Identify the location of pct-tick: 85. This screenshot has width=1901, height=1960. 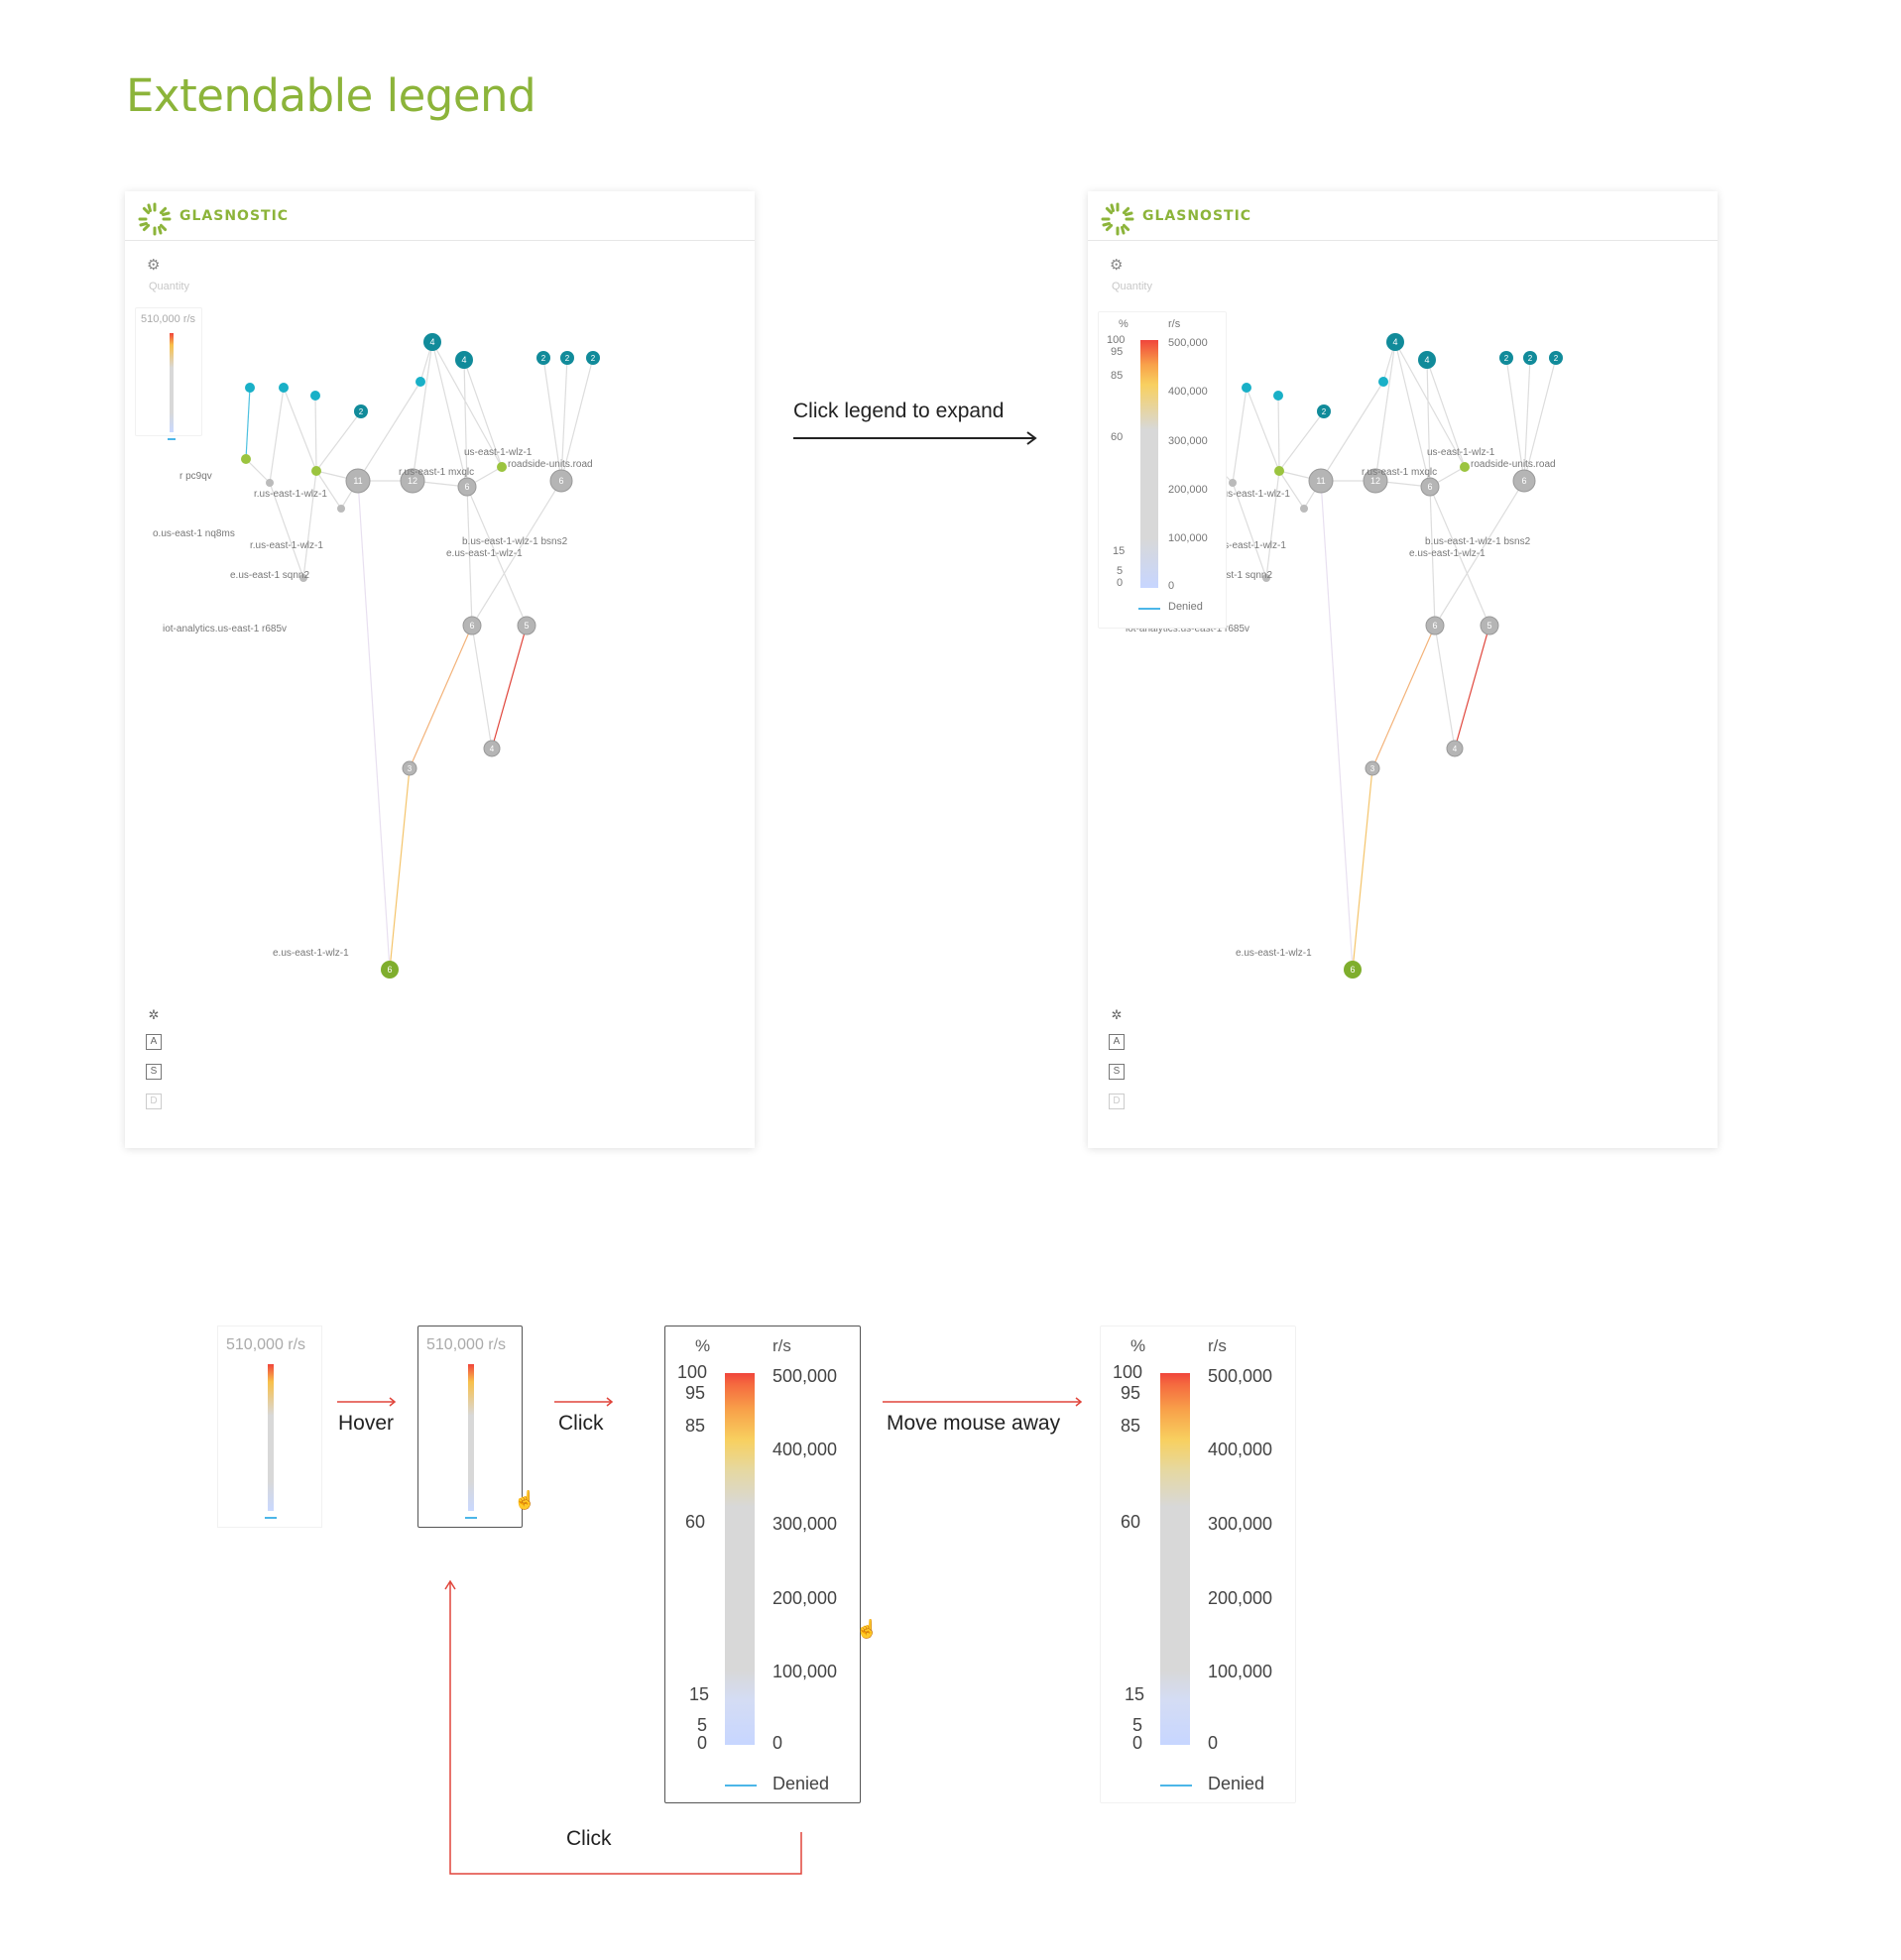
(1117, 376).